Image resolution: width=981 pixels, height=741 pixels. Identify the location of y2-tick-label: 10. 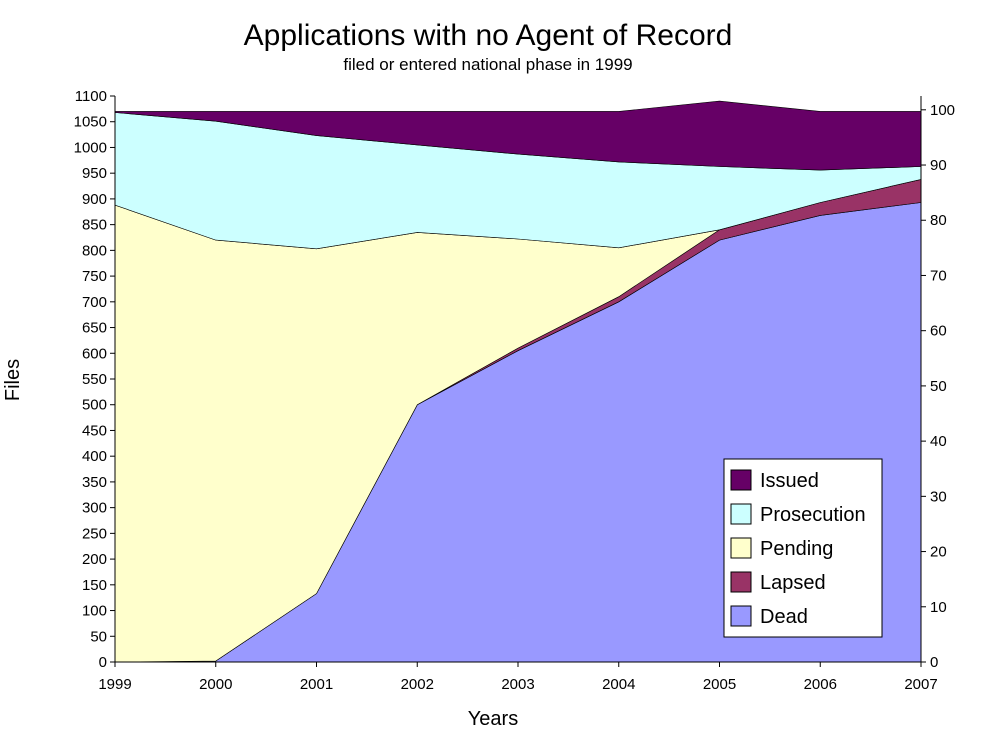
(938, 607).